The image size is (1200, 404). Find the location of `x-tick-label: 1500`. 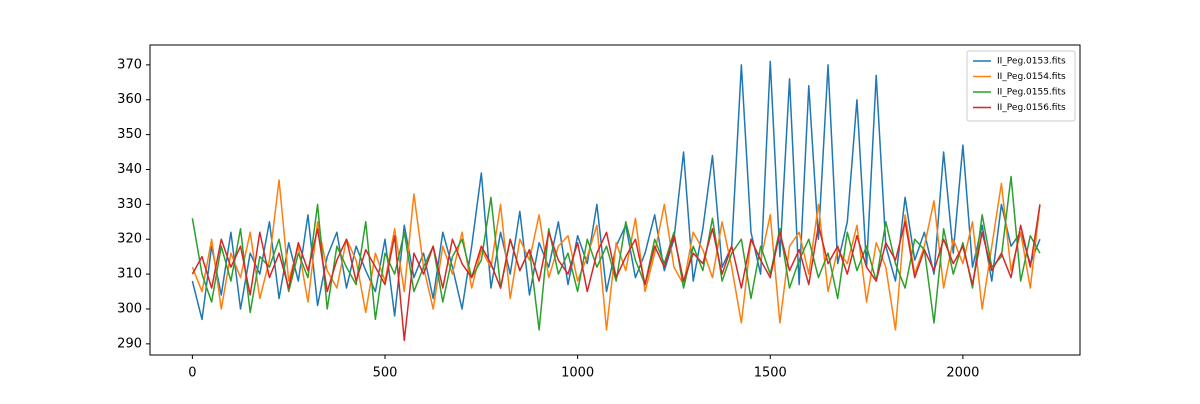

x-tick-label: 1500 is located at coordinates (770, 373).